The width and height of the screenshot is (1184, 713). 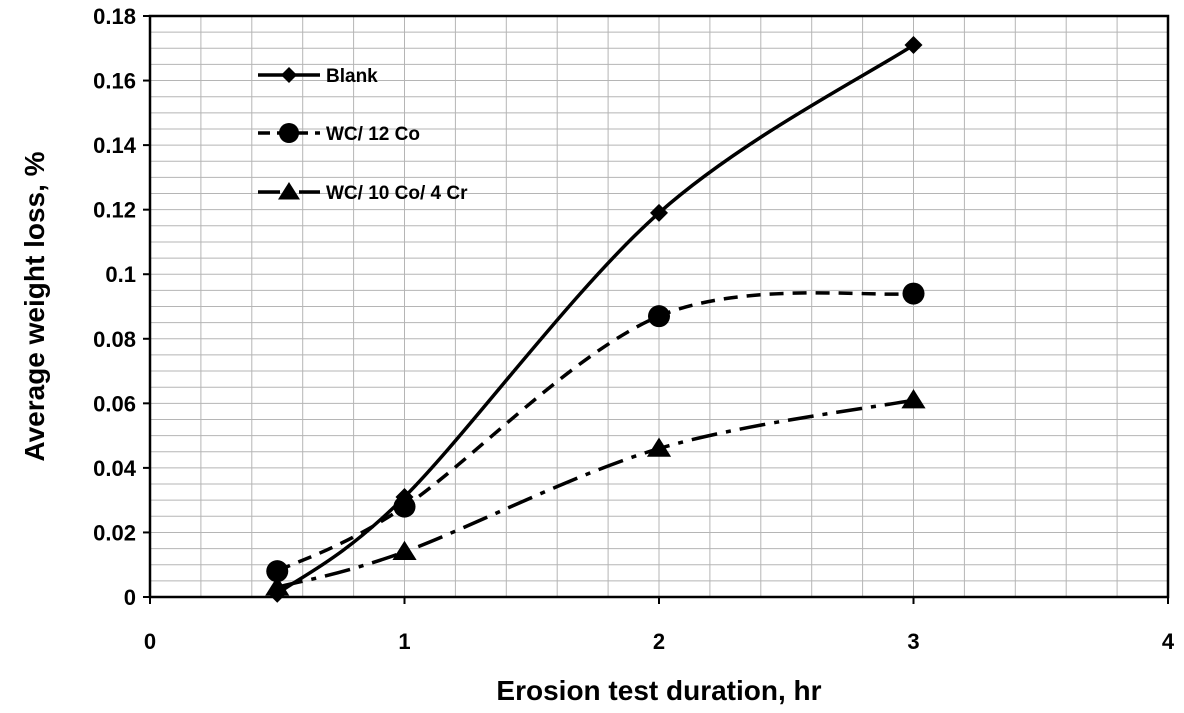 What do you see at coordinates (115, 145) in the screenshot?
I see `y-tick-label: 0.14` at bounding box center [115, 145].